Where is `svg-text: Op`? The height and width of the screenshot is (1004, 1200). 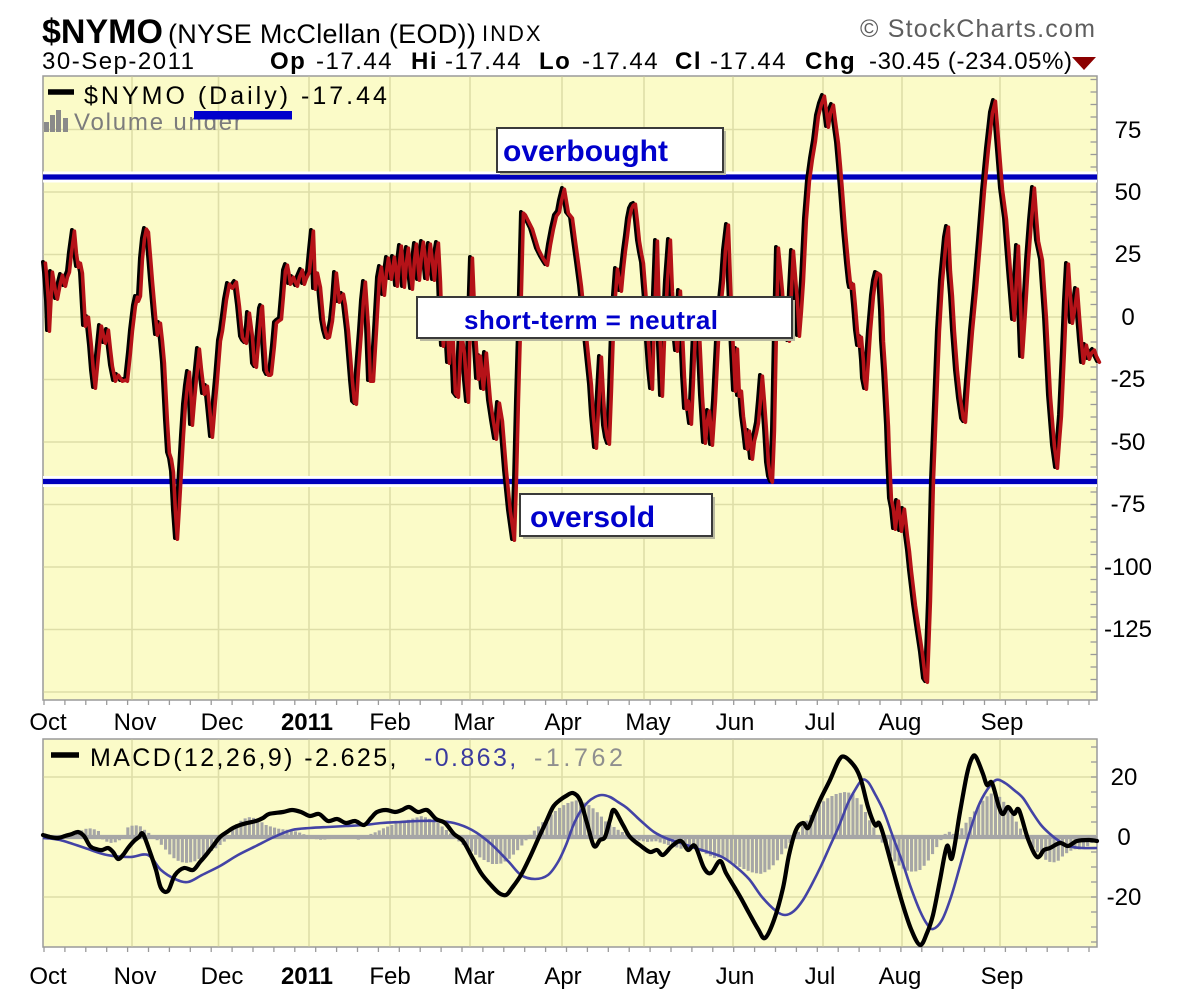 svg-text: Op is located at coordinates (288, 61).